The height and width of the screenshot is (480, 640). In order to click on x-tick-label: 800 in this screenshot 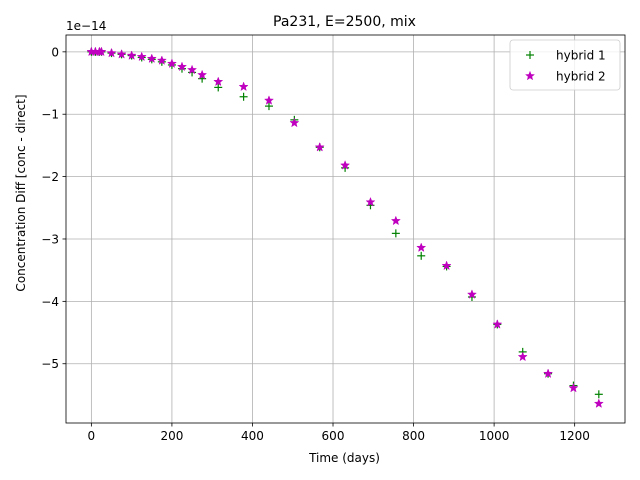, I will do `click(413, 436)`.